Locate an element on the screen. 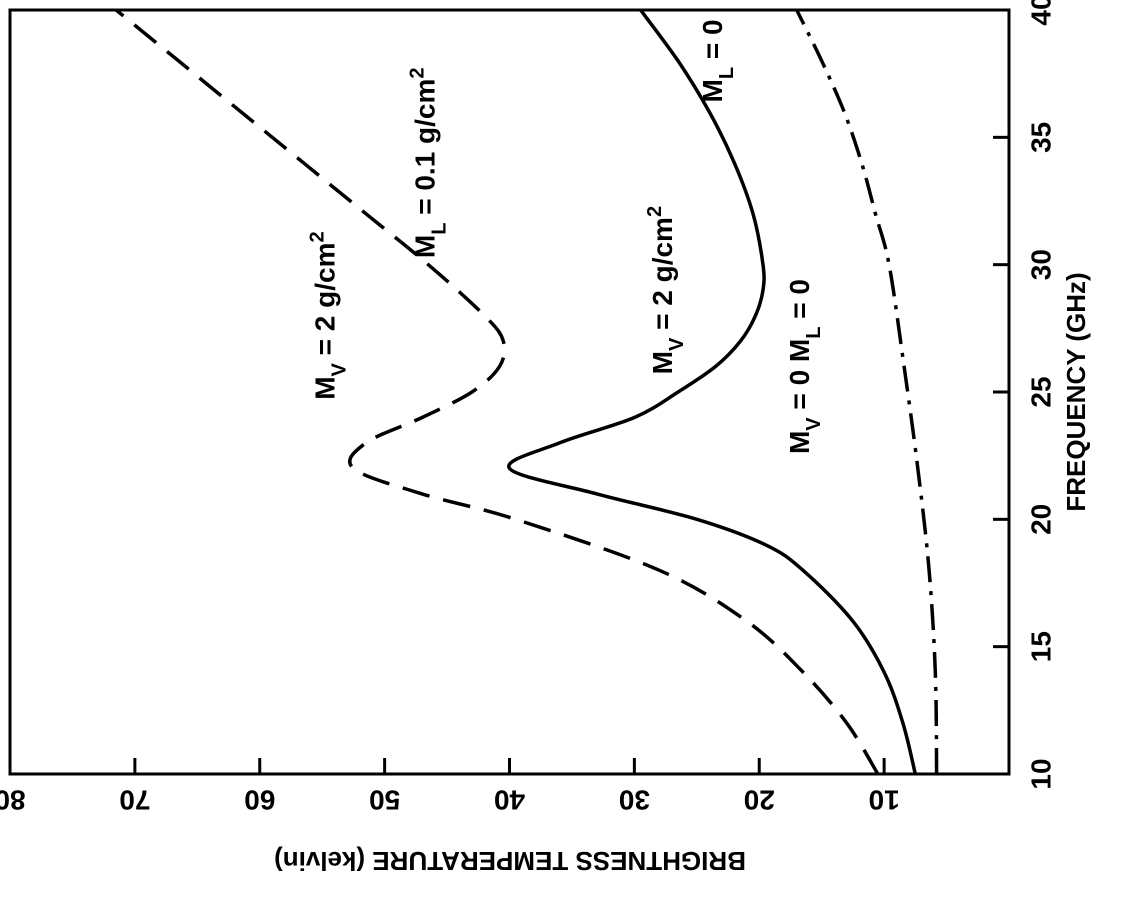 The height and width of the screenshot is (898, 1127). x-tick-label: 25 is located at coordinates (1041, 391).